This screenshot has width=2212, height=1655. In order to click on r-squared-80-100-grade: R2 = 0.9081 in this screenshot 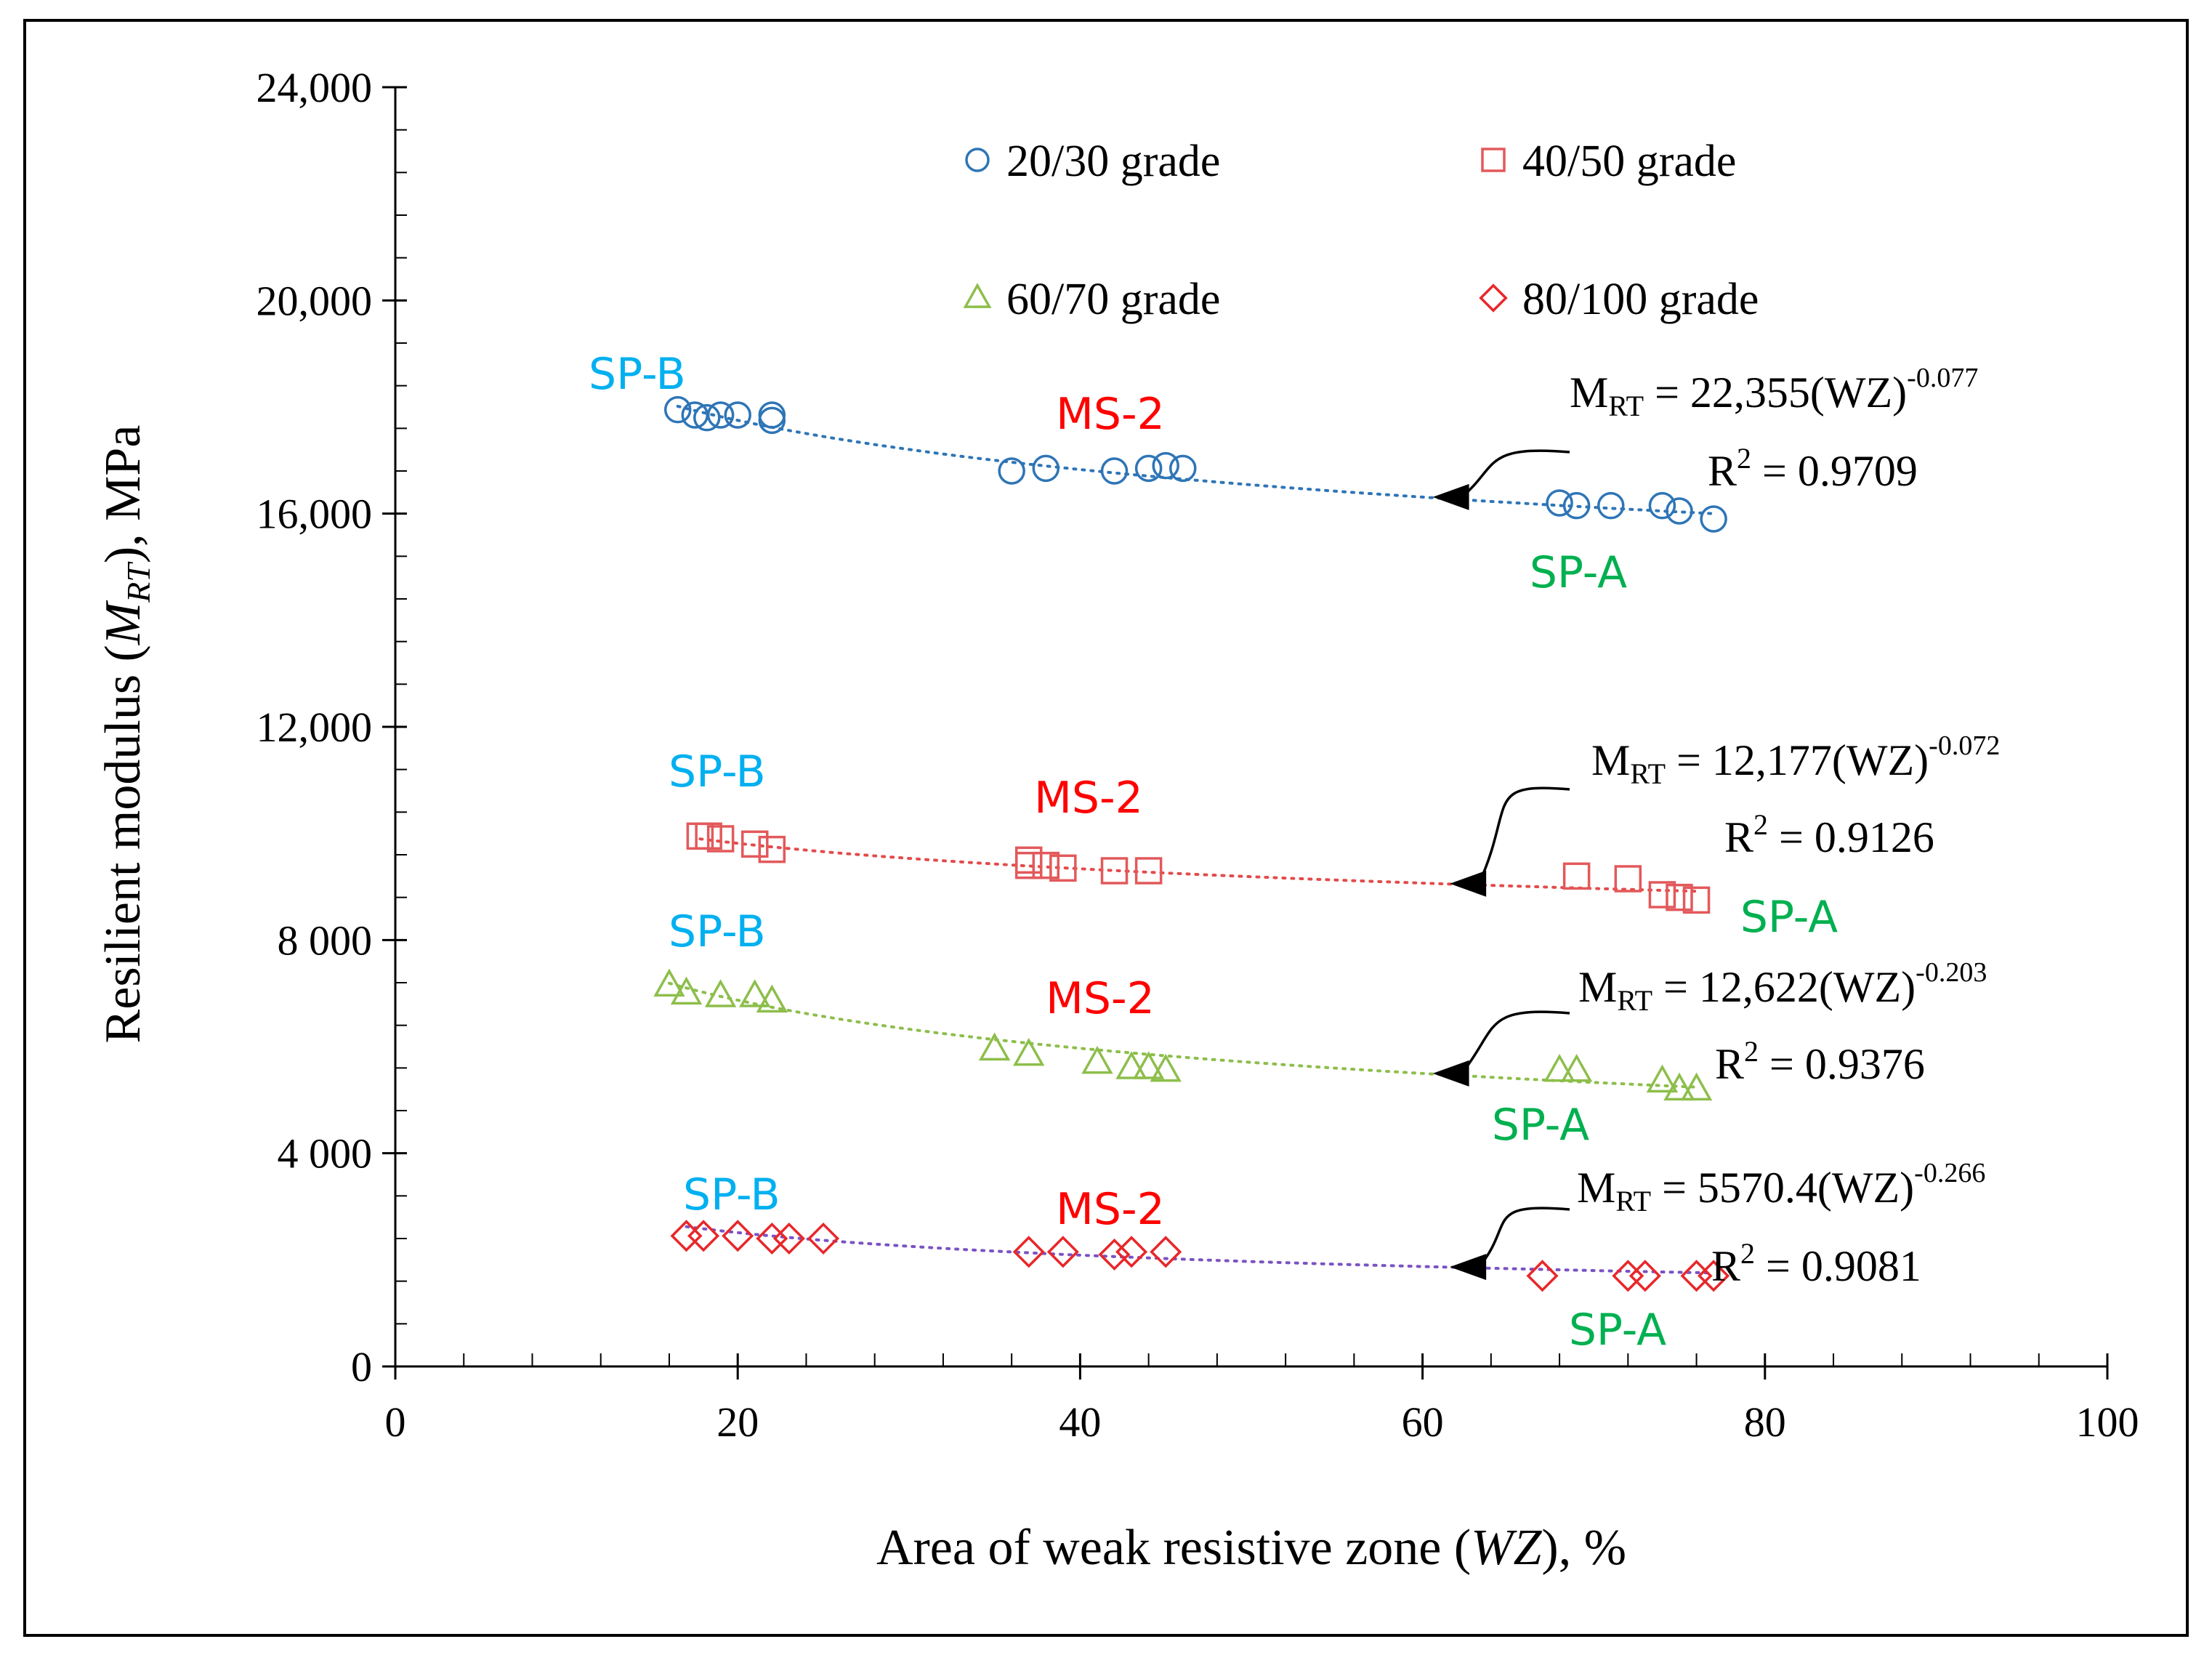, I will do `click(1816, 1263)`.